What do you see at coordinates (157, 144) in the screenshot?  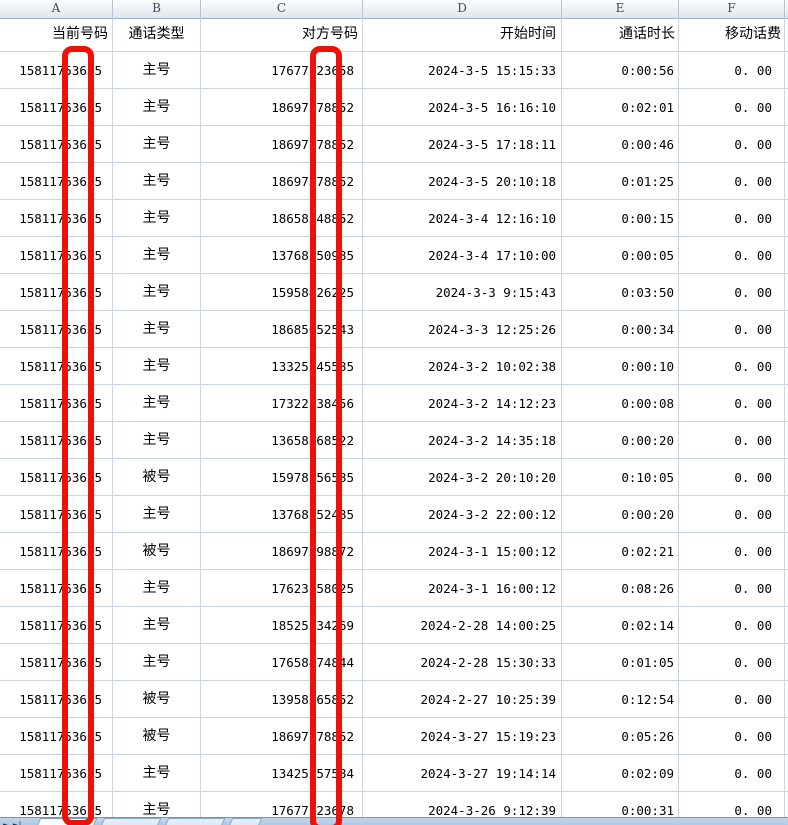 I see `data-row-3-cell-b: 主号` at bounding box center [157, 144].